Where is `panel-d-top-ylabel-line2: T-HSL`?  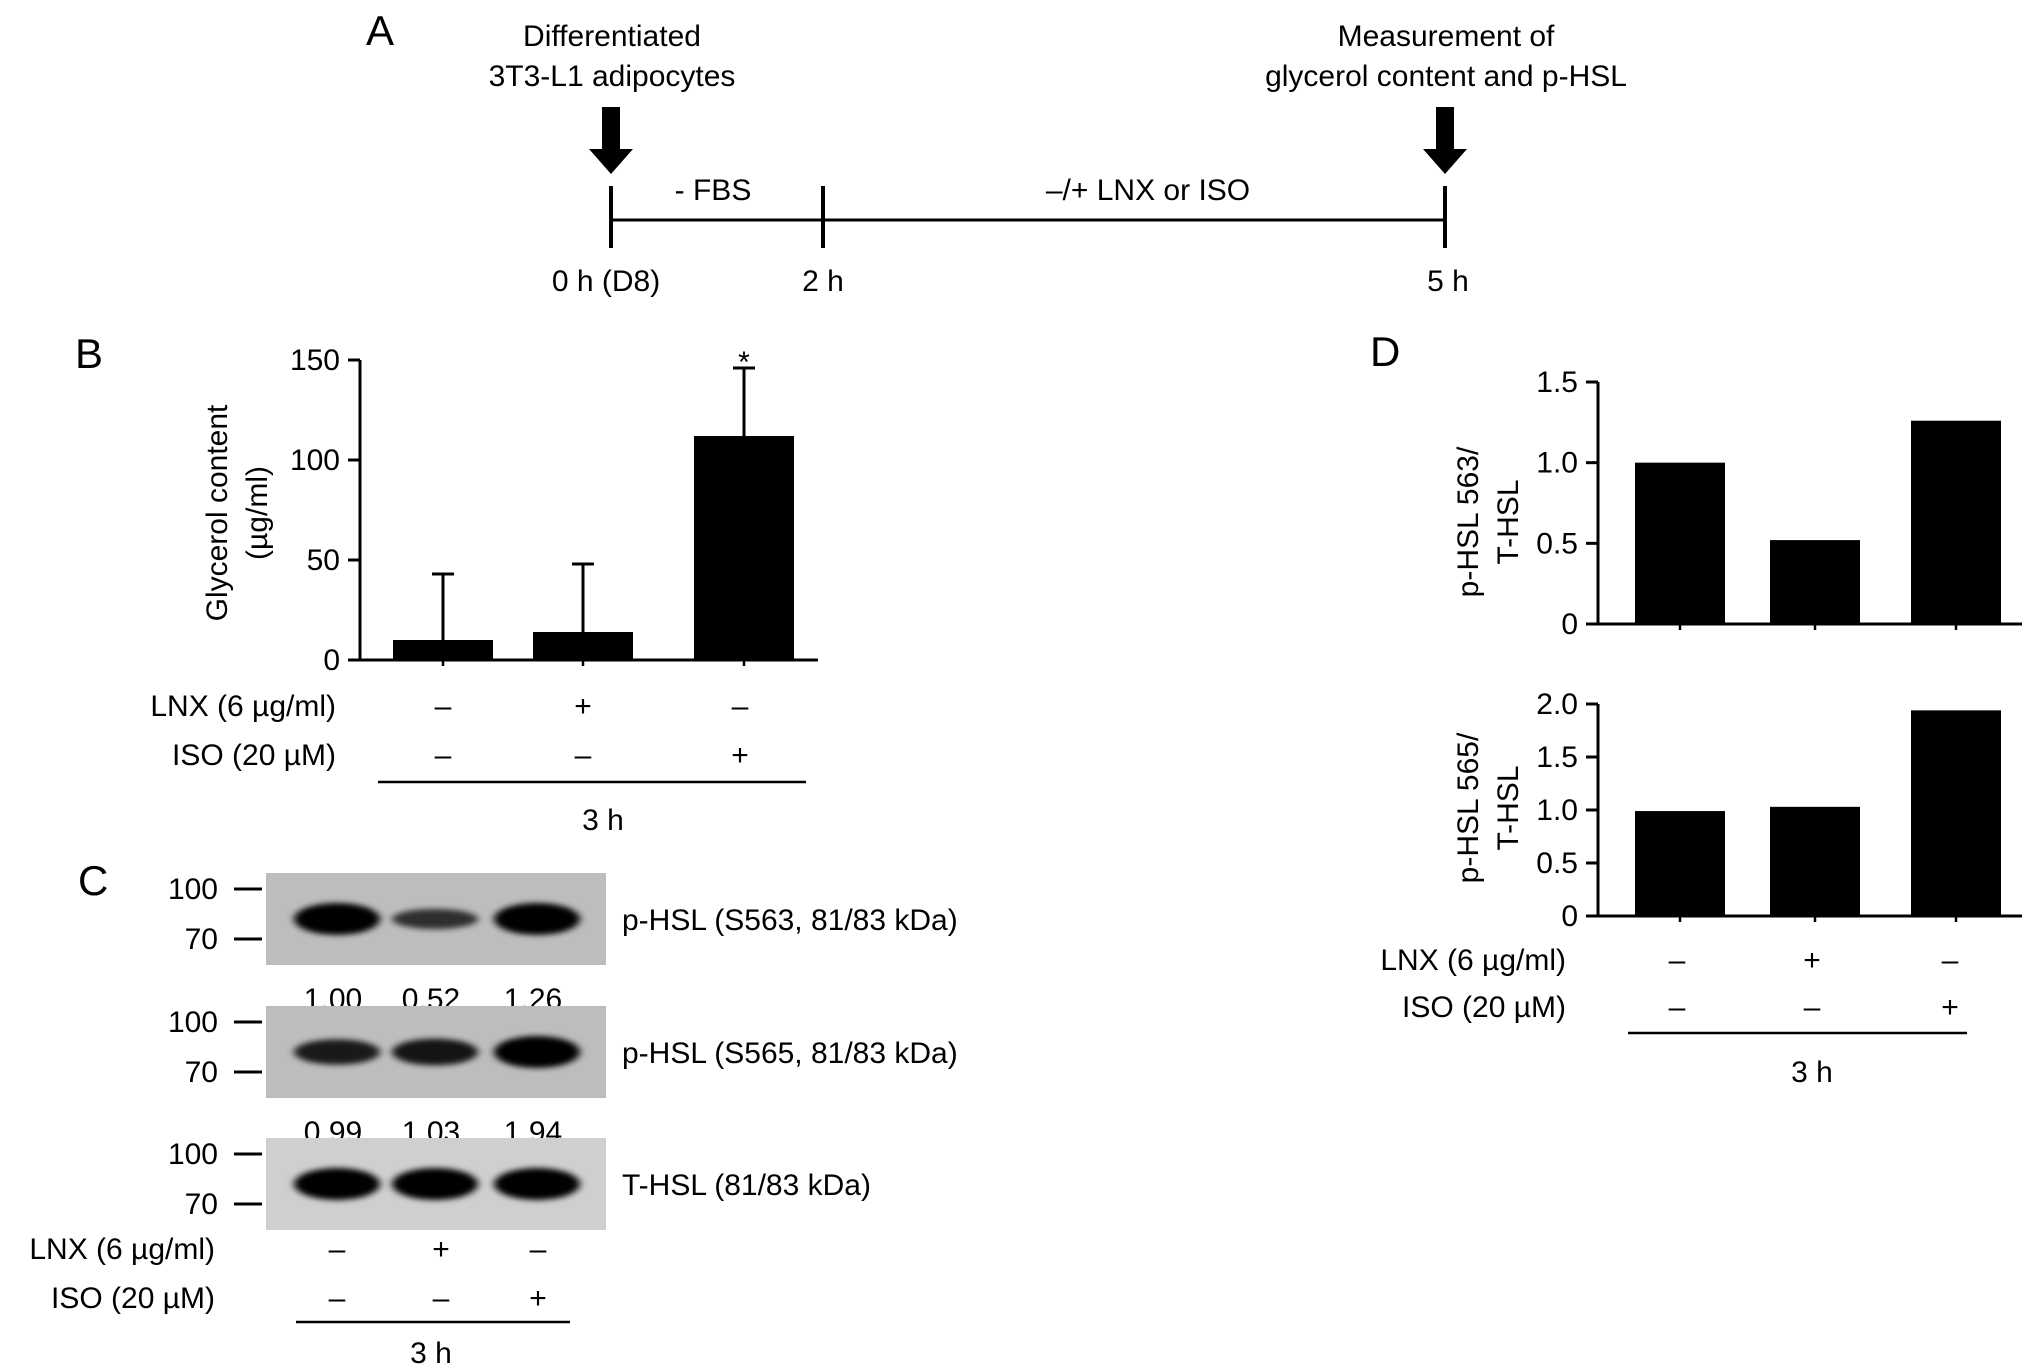 panel-d-top-ylabel-line2: T-HSL is located at coordinates (1508, 521).